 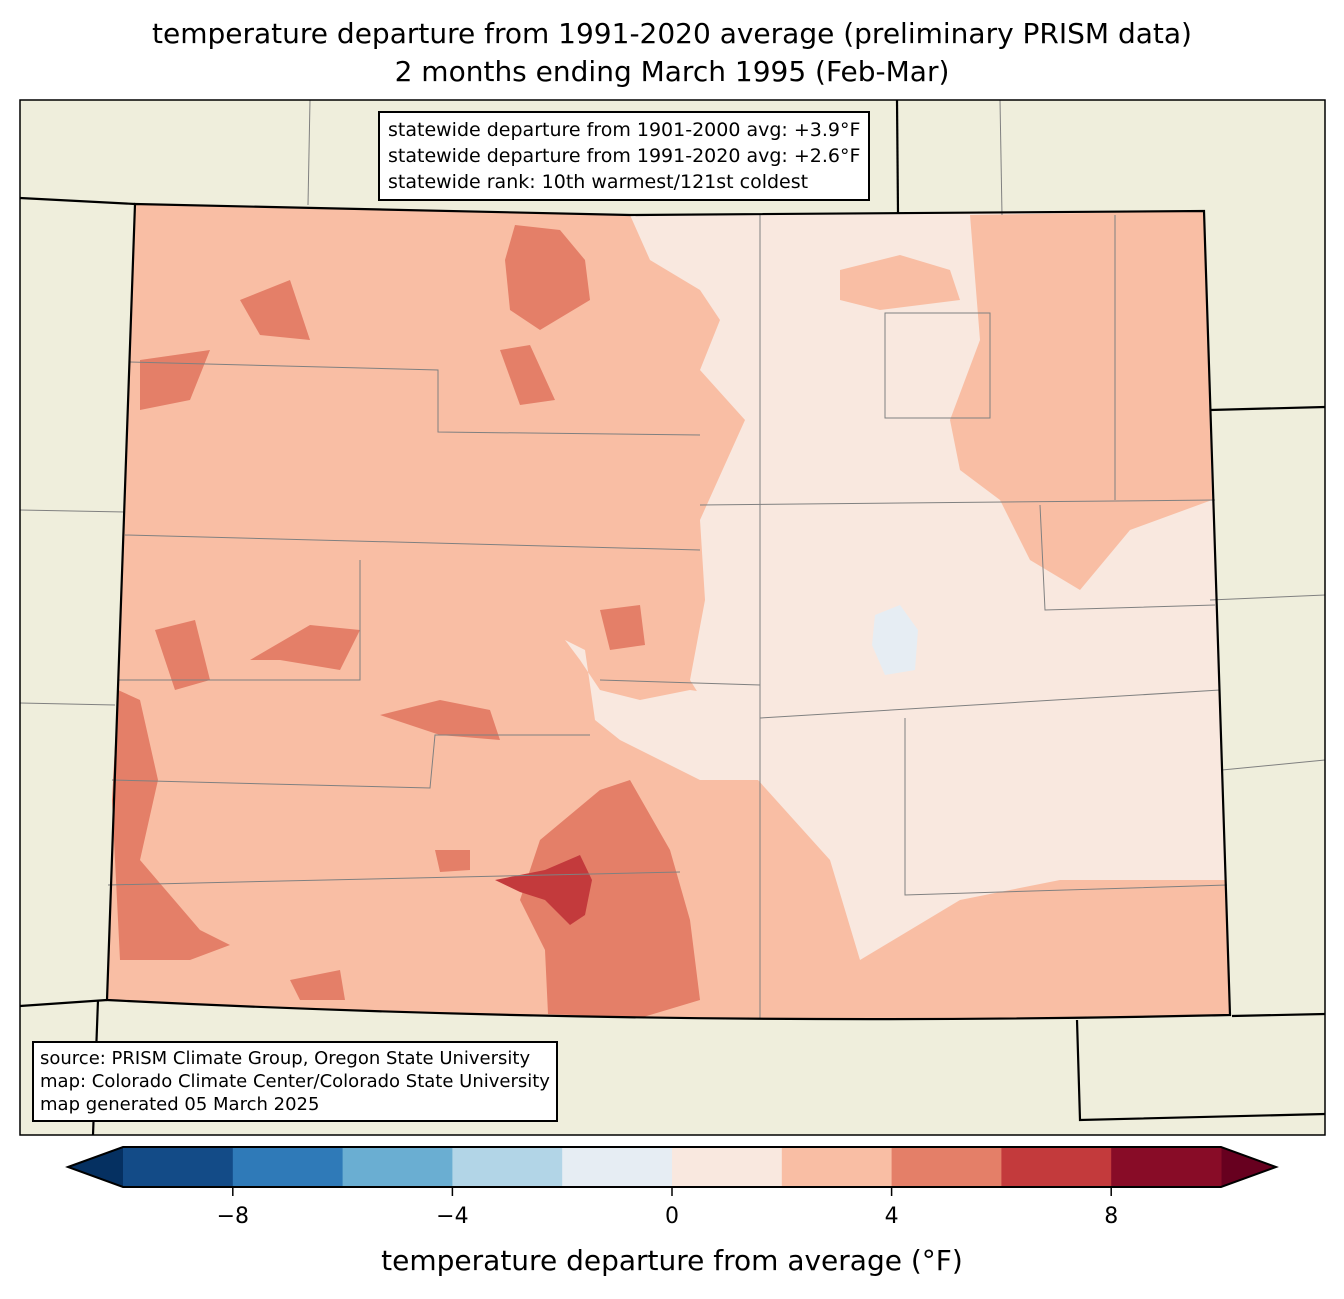 What do you see at coordinates (891, 1216) in the screenshot?
I see `colorbar-tick-label: 4` at bounding box center [891, 1216].